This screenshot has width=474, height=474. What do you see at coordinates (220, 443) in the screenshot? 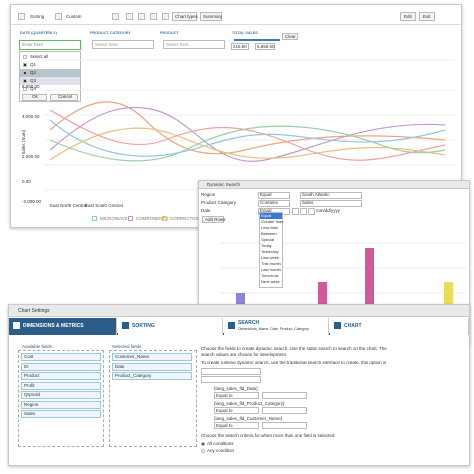
I see `condition-label: All conditions` at bounding box center [220, 443].